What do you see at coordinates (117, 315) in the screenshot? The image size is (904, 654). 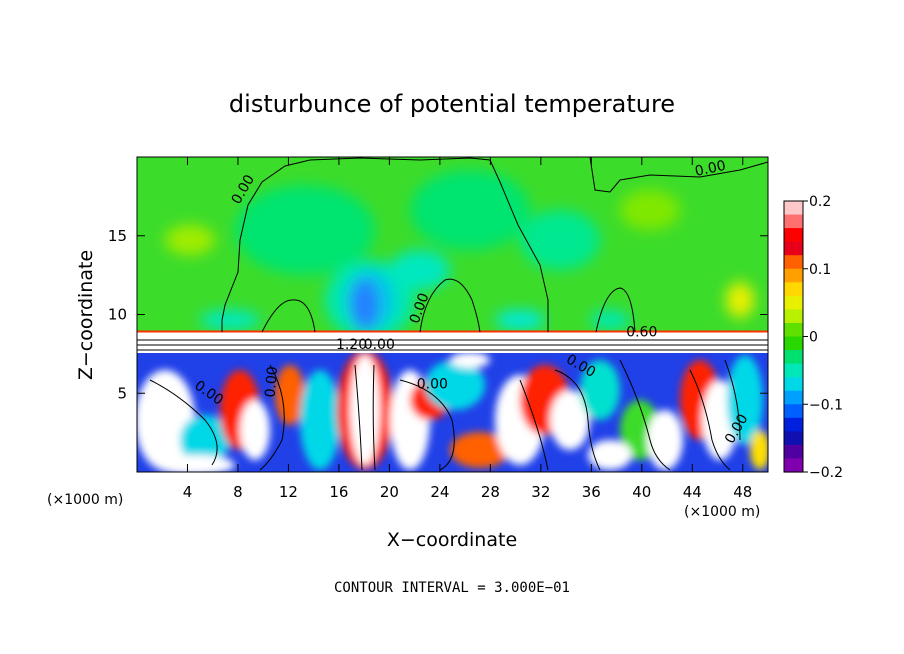 I see `y-tick-label: 10` at bounding box center [117, 315].